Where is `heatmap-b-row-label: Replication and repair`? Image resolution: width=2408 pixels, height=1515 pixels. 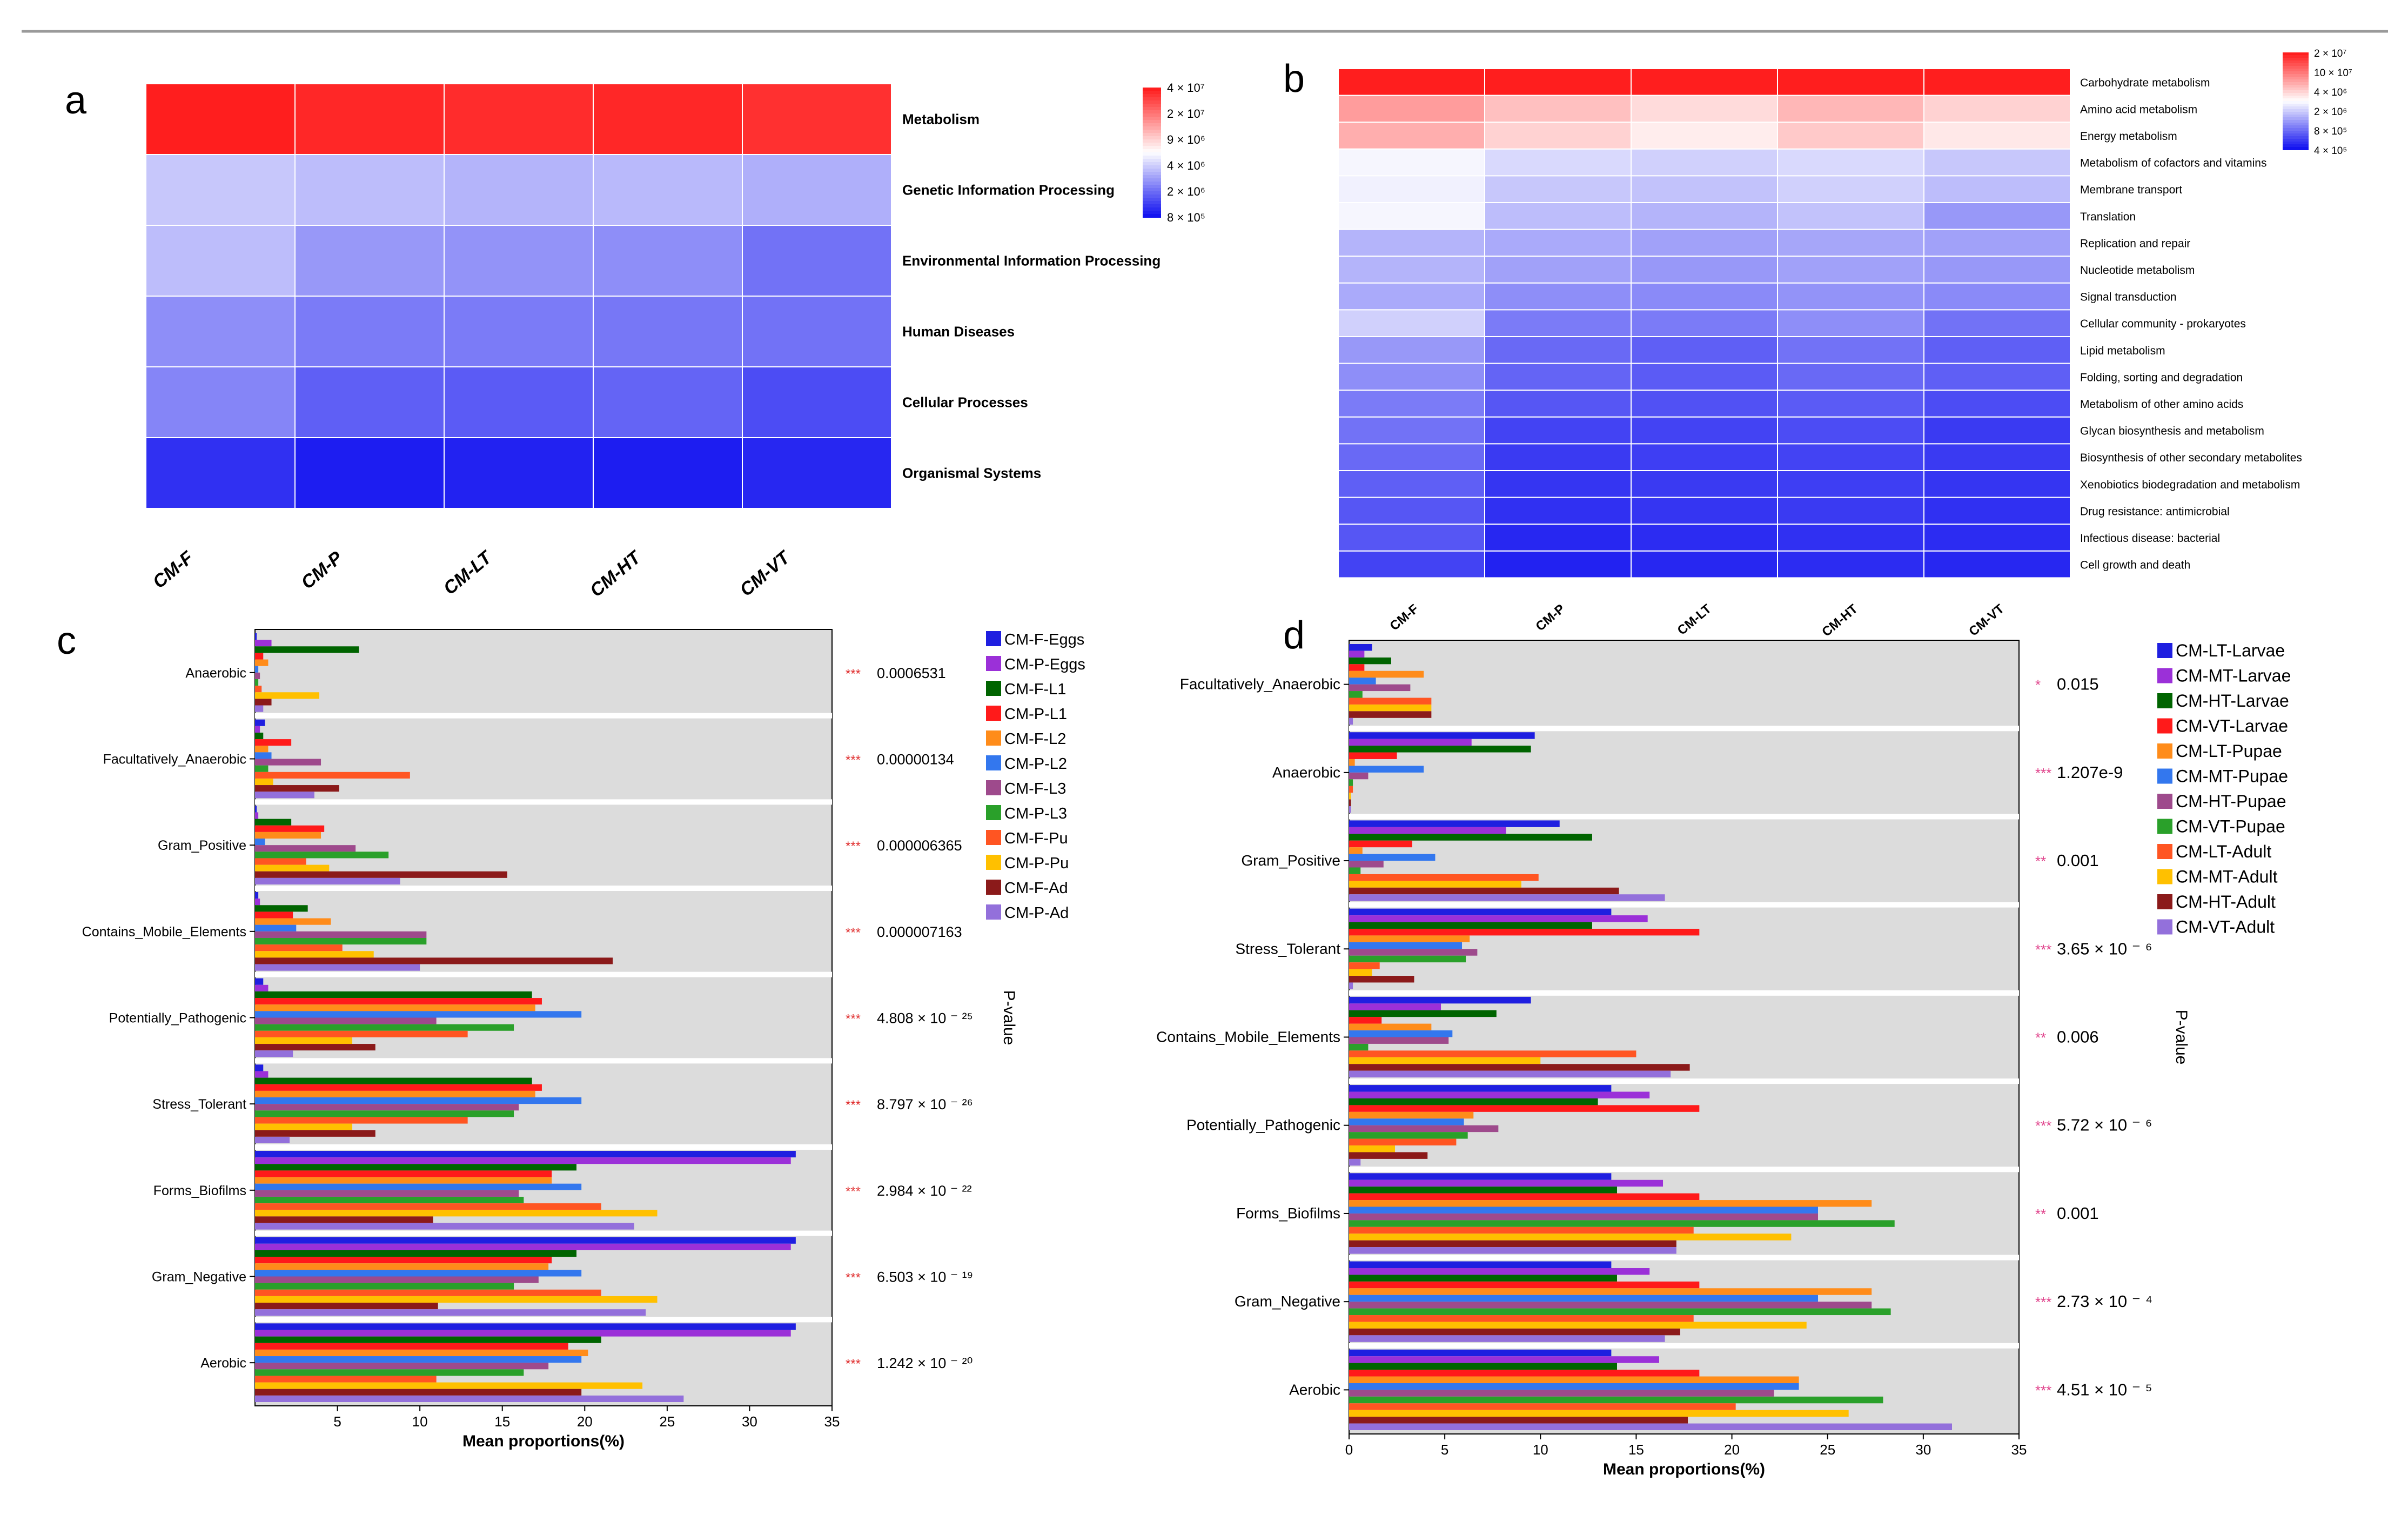
heatmap-b-row-label: Replication and repair is located at coordinates (2135, 243).